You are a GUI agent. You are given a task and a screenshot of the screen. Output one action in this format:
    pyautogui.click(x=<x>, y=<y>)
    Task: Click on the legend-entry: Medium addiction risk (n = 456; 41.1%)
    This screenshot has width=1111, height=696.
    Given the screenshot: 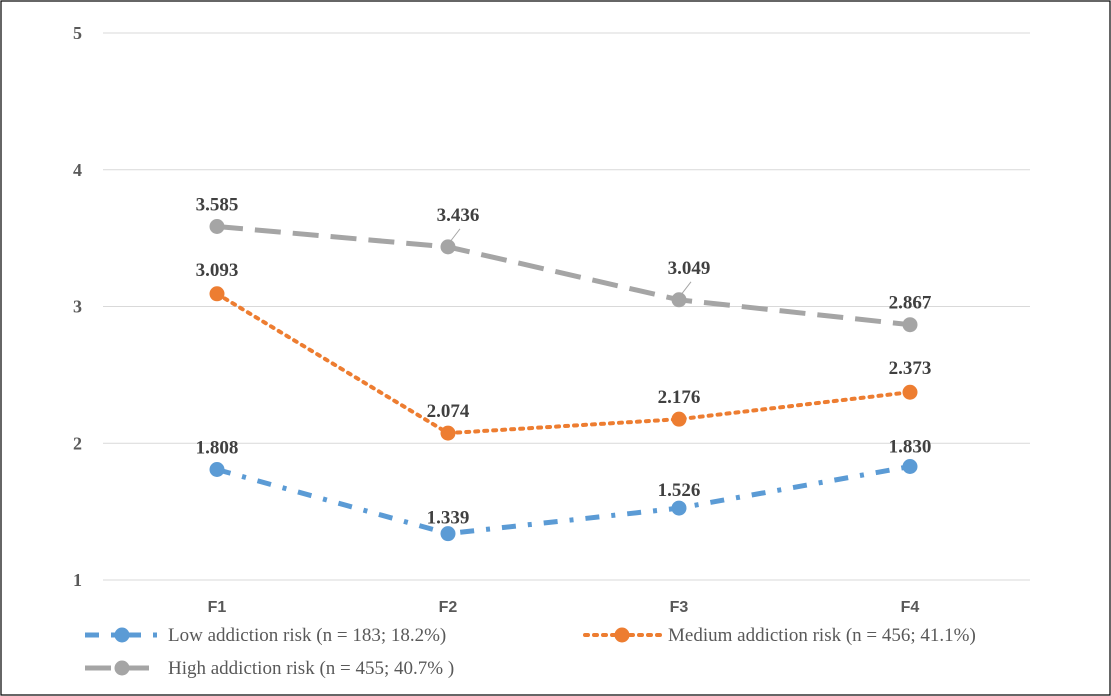 What is the action you would take?
    pyautogui.click(x=779, y=635)
    